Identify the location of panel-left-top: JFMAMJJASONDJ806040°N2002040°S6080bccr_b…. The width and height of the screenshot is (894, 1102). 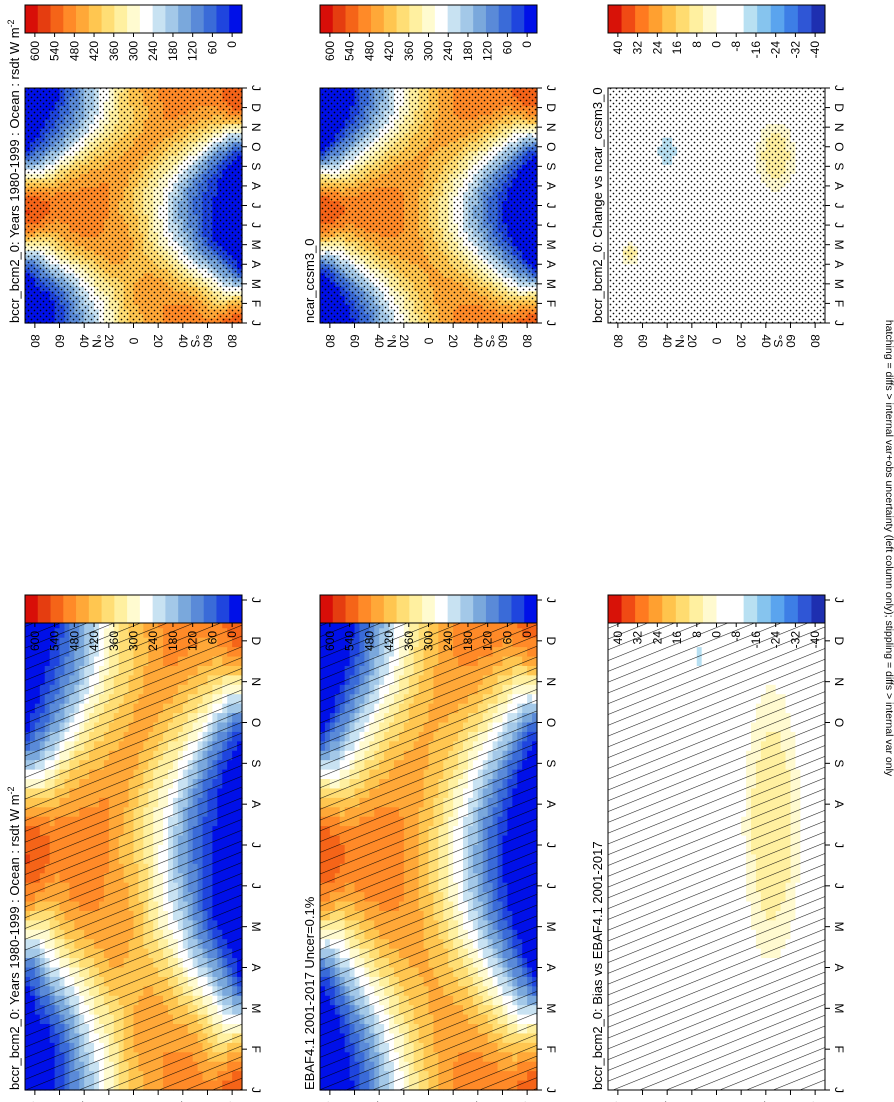
(134, 848).